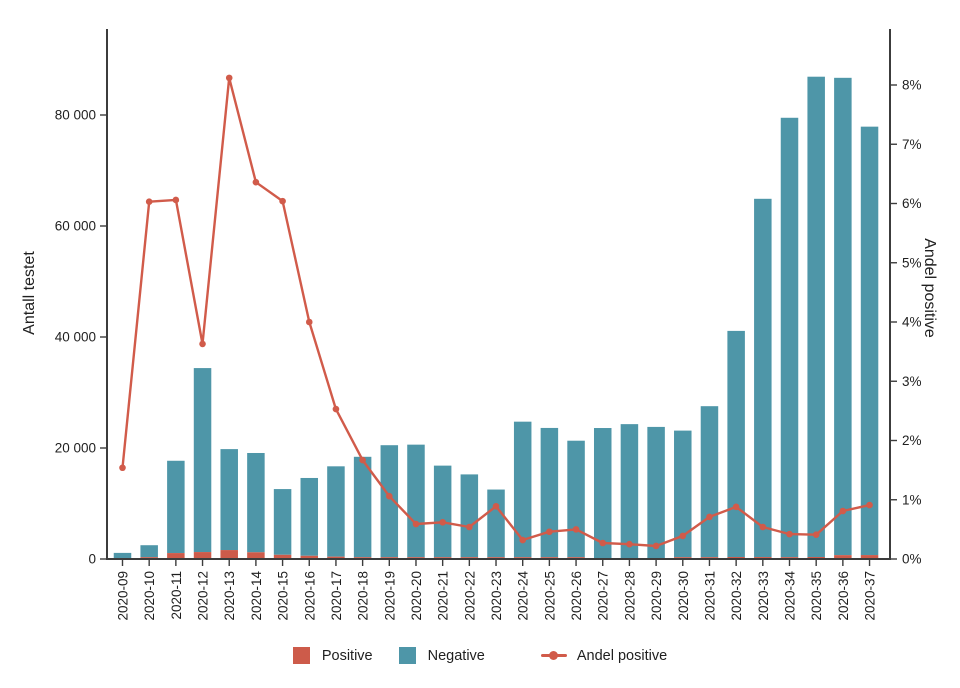  What do you see at coordinates (912, 322) in the screenshot?
I see `right-axis-tick-label: 4%` at bounding box center [912, 322].